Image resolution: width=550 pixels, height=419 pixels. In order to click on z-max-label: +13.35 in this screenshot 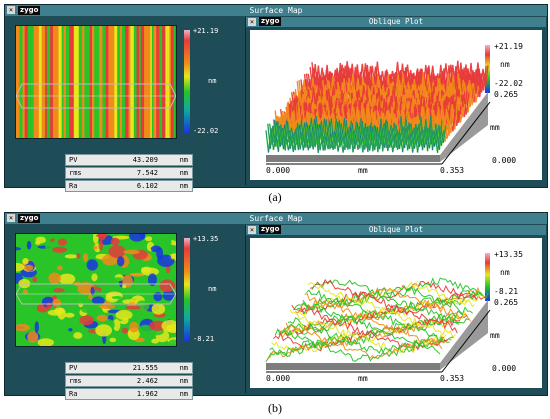, I will do `click(508, 254)`.